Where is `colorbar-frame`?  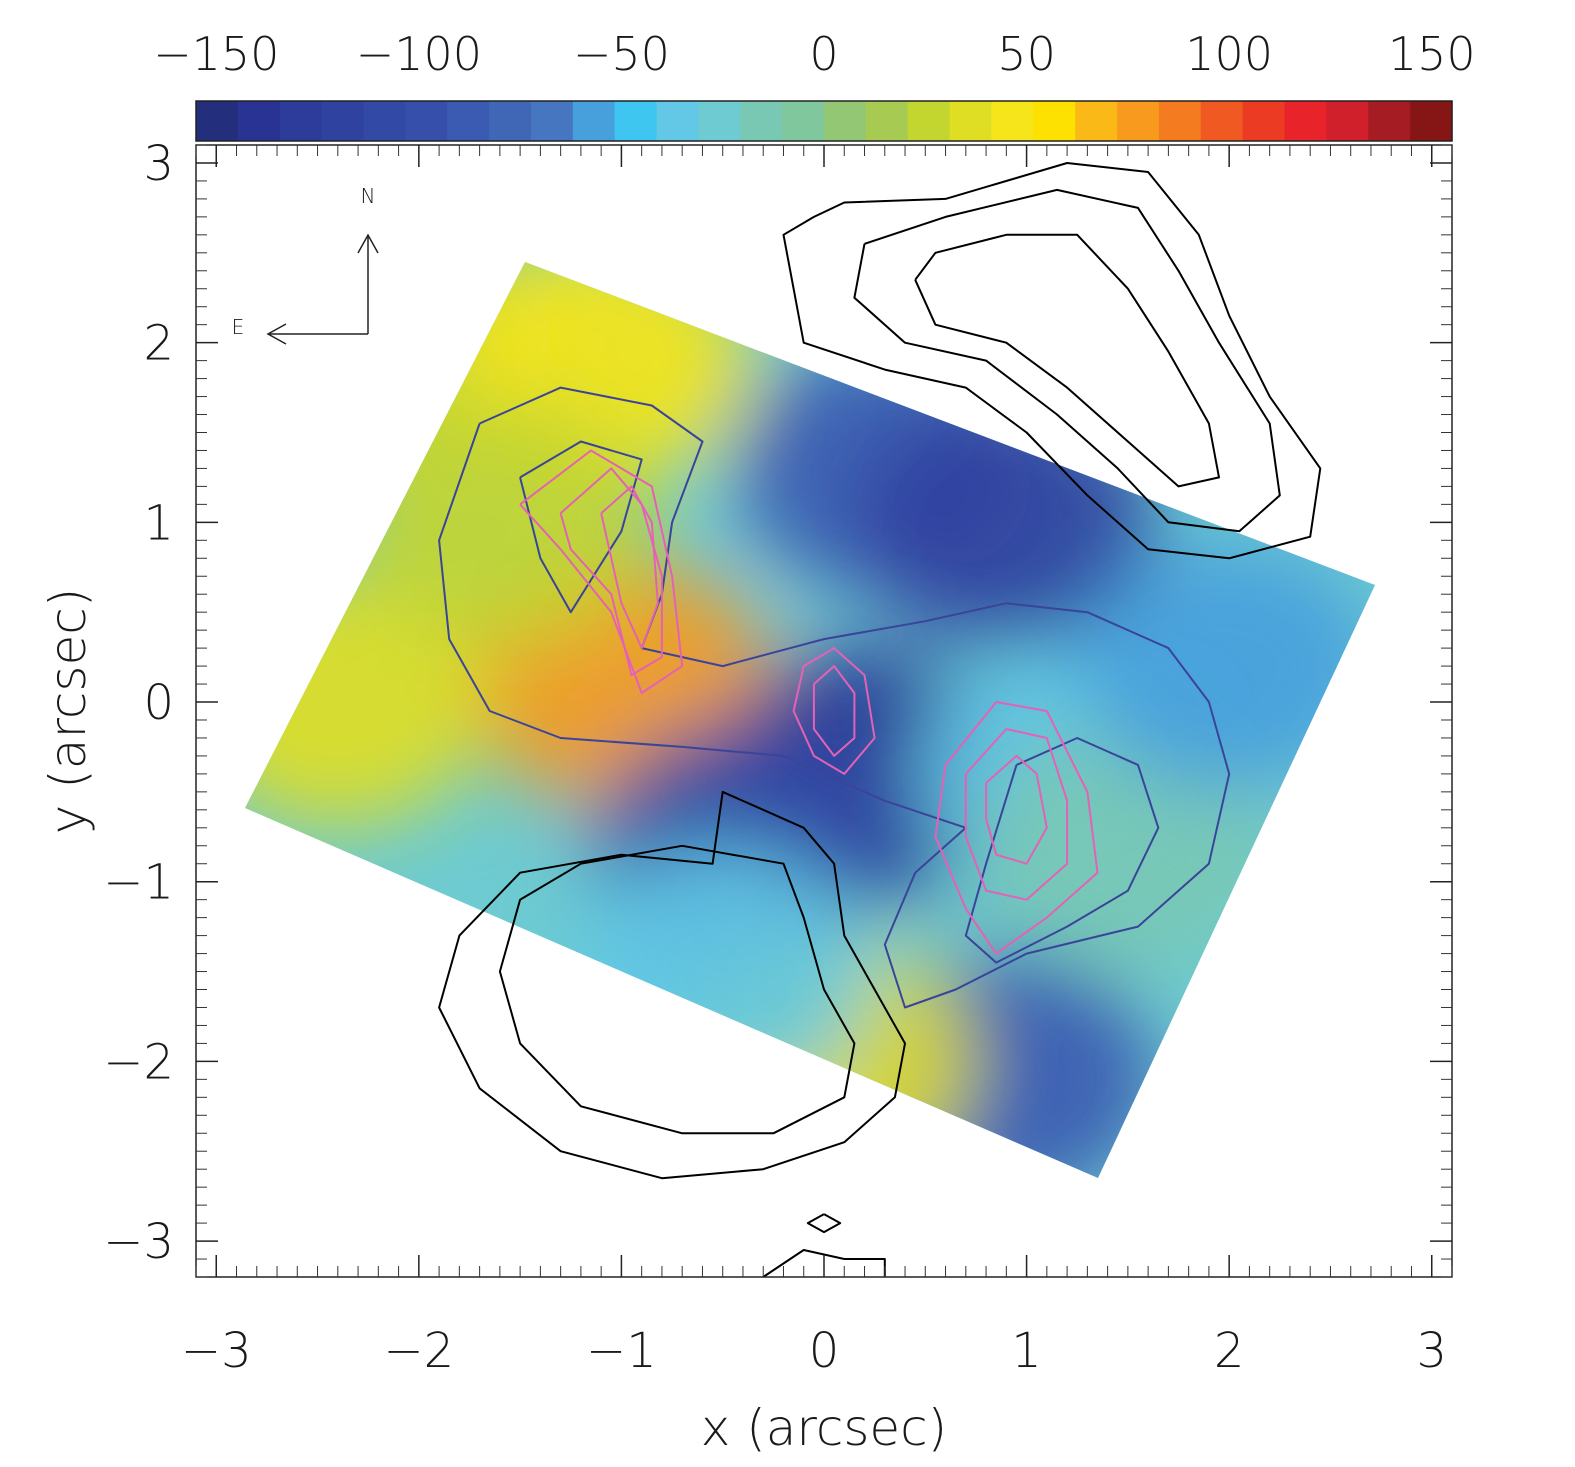
colorbar-frame is located at coordinates (824, 121).